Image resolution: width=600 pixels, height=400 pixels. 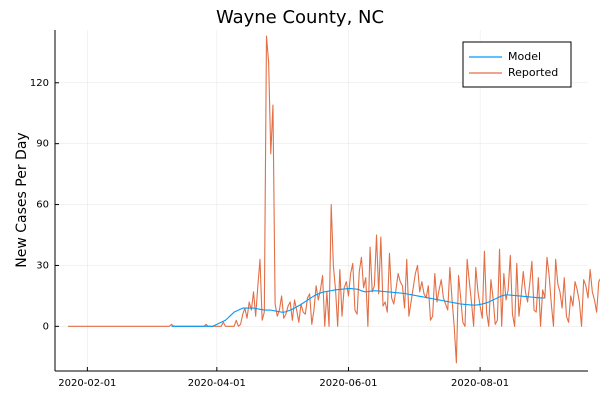 What do you see at coordinates (39, 83) in the screenshot?
I see `y-tick-label: 120` at bounding box center [39, 83].